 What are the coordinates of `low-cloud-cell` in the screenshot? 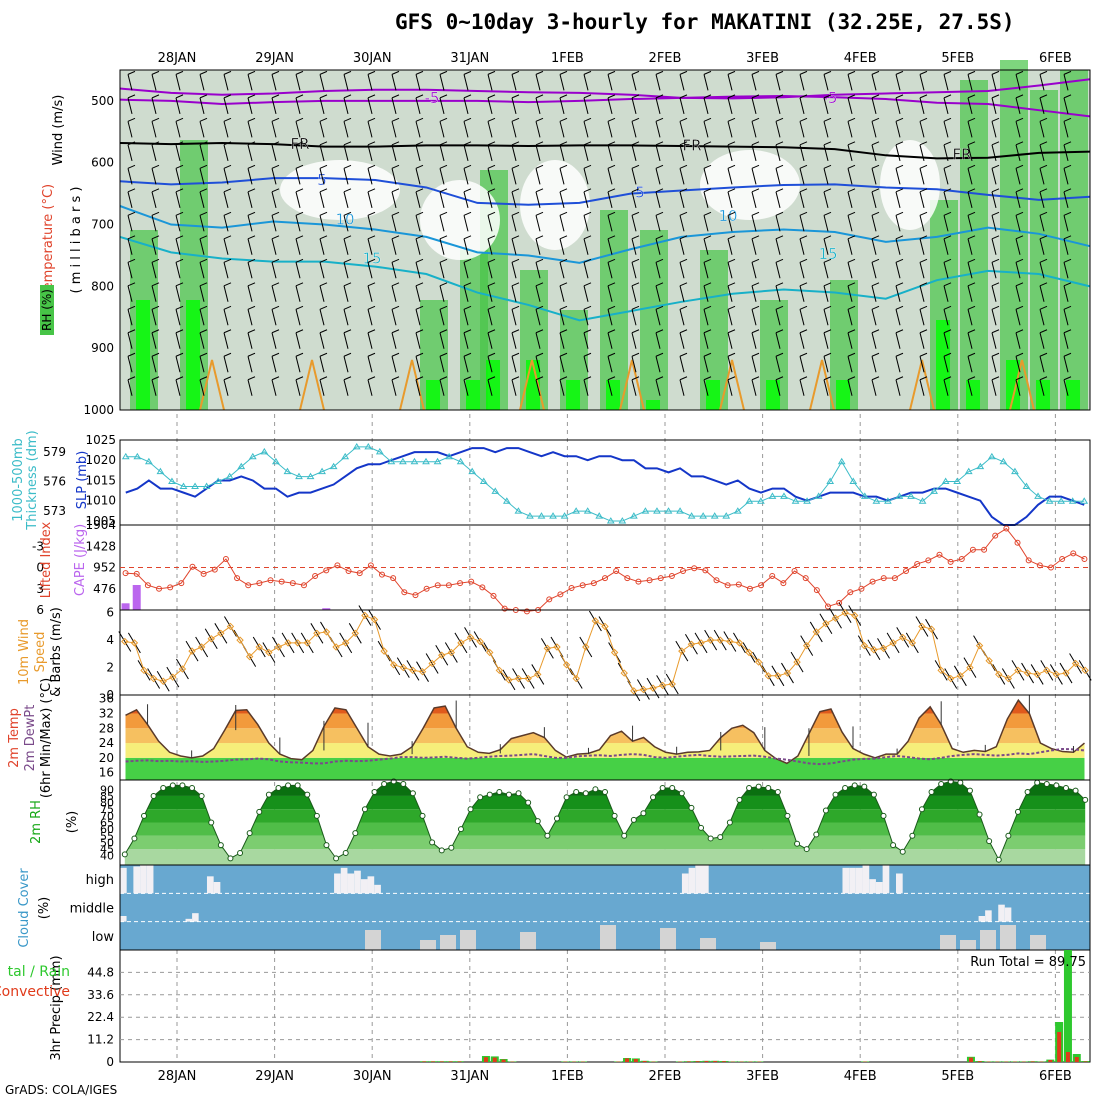 It's located at (373, 940).